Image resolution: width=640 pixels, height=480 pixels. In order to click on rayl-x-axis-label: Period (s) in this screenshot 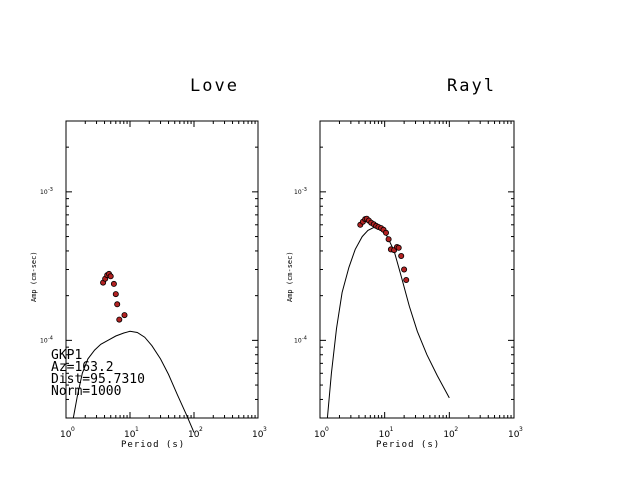, I will do `click(408, 445)`.